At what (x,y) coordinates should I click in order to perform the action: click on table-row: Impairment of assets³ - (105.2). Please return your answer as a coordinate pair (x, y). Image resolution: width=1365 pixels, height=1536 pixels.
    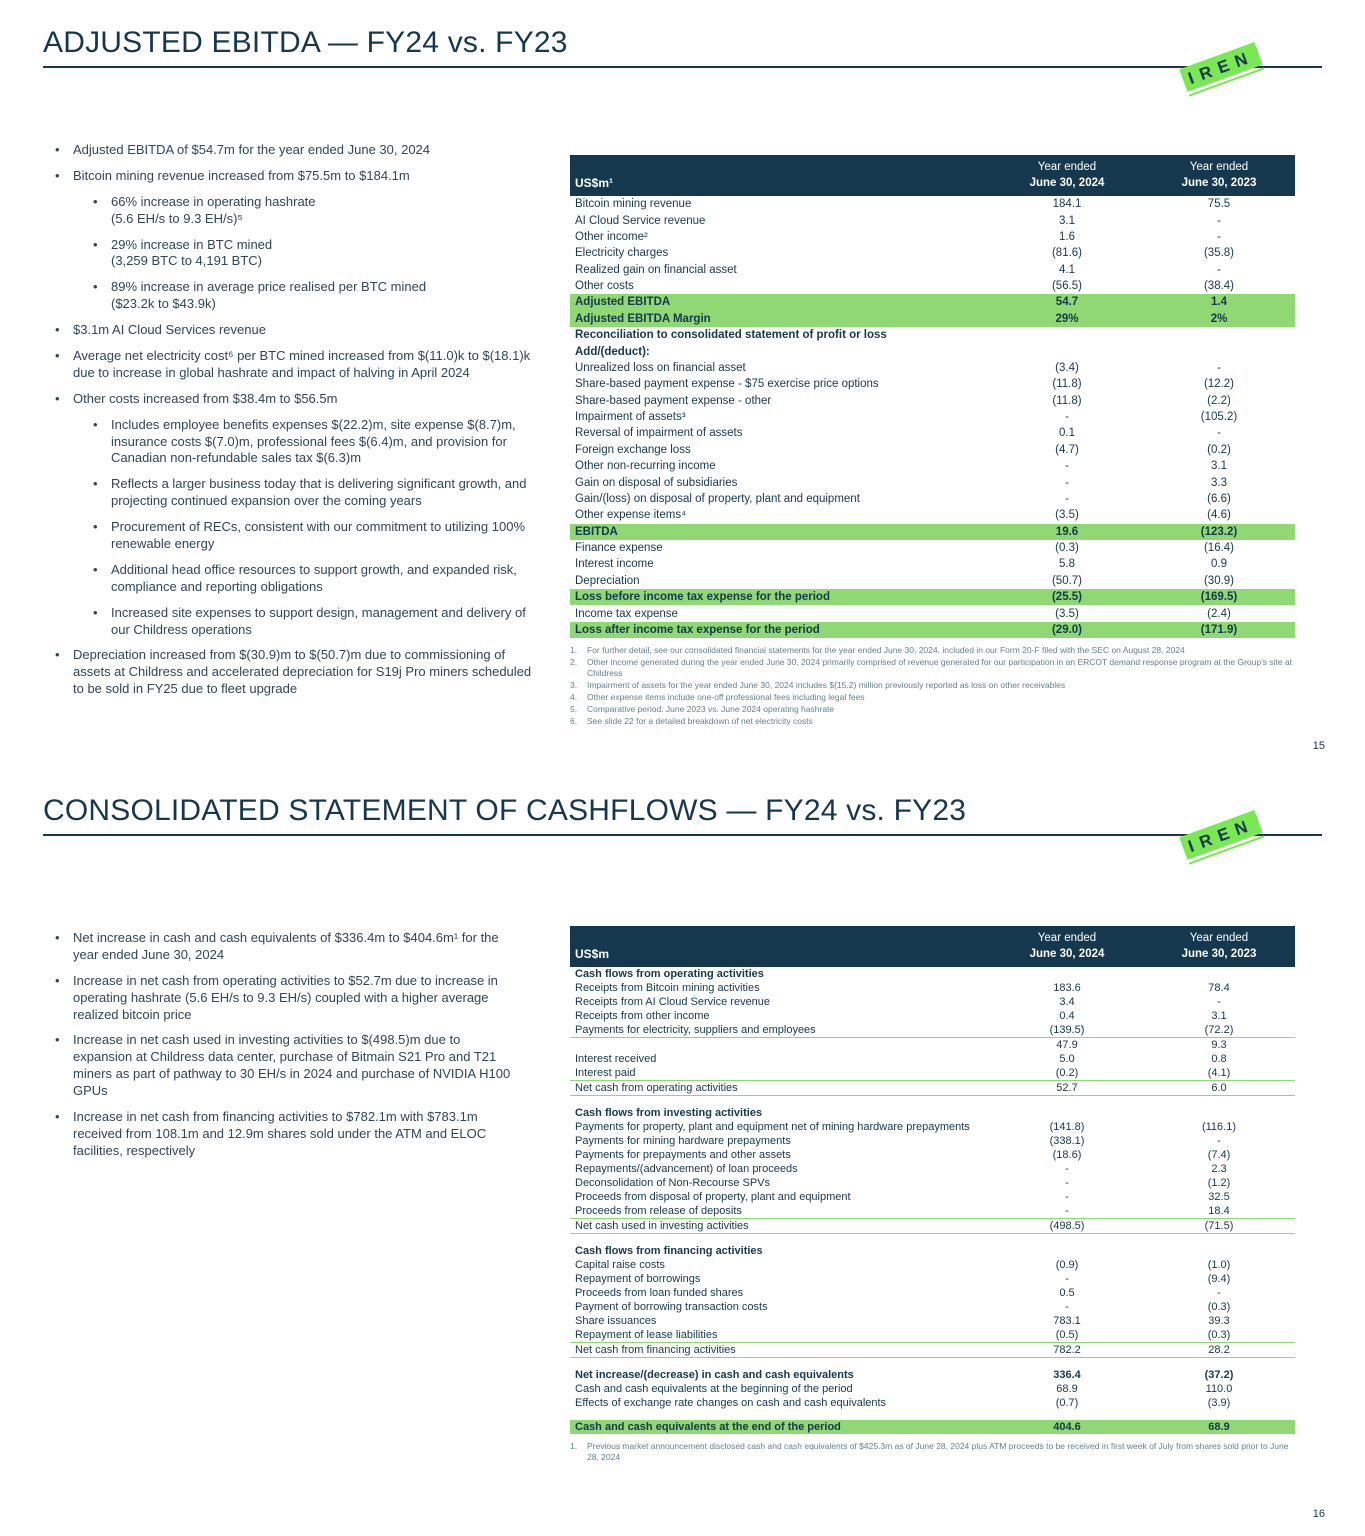
    Looking at the image, I should click on (932, 417).